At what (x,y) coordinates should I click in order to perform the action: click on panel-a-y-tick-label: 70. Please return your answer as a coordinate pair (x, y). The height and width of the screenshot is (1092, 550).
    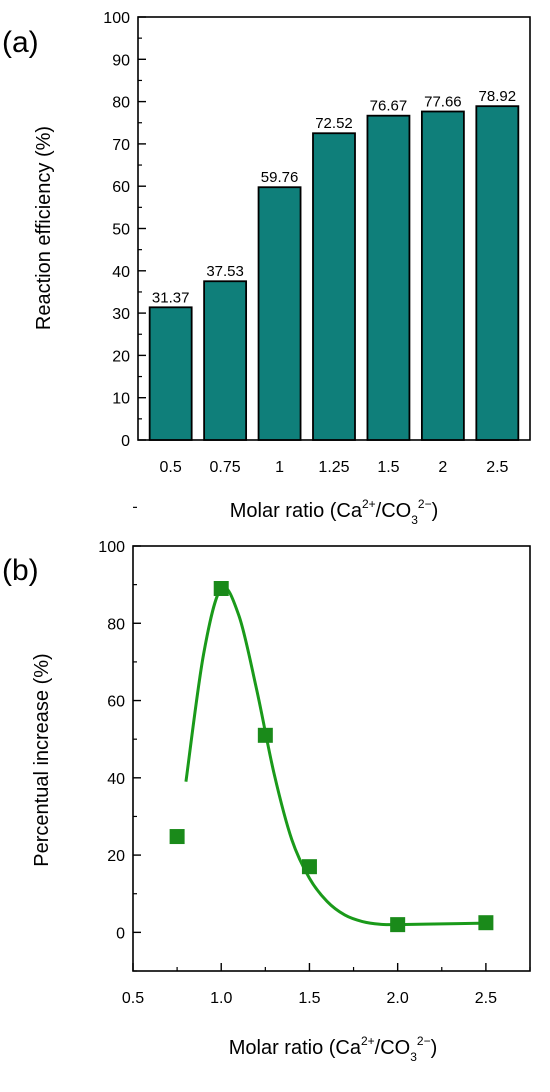
    Looking at the image, I should click on (121, 145).